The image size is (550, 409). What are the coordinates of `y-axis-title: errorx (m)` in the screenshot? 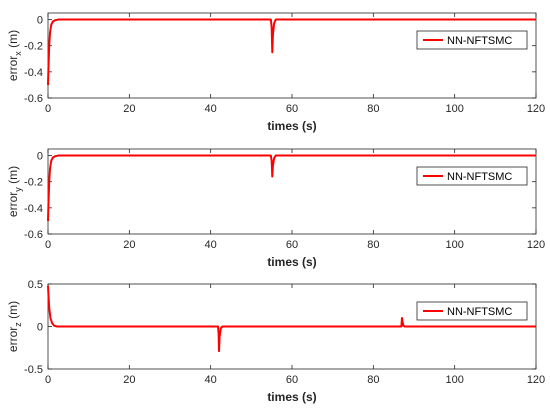 It's located at (14, 55).